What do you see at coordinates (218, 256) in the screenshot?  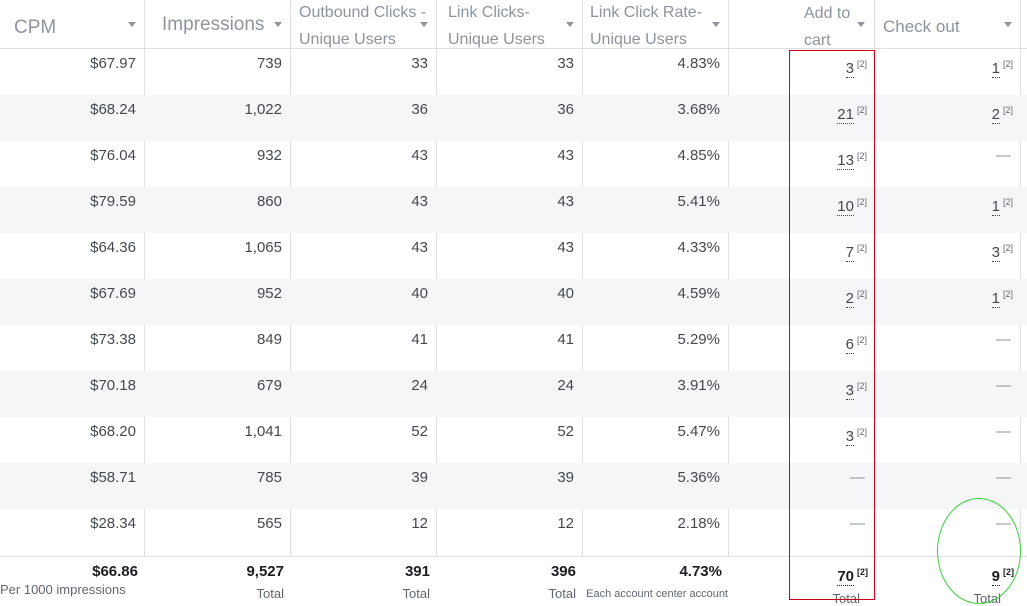 I see `cell-impressions: 1,065` at bounding box center [218, 256].